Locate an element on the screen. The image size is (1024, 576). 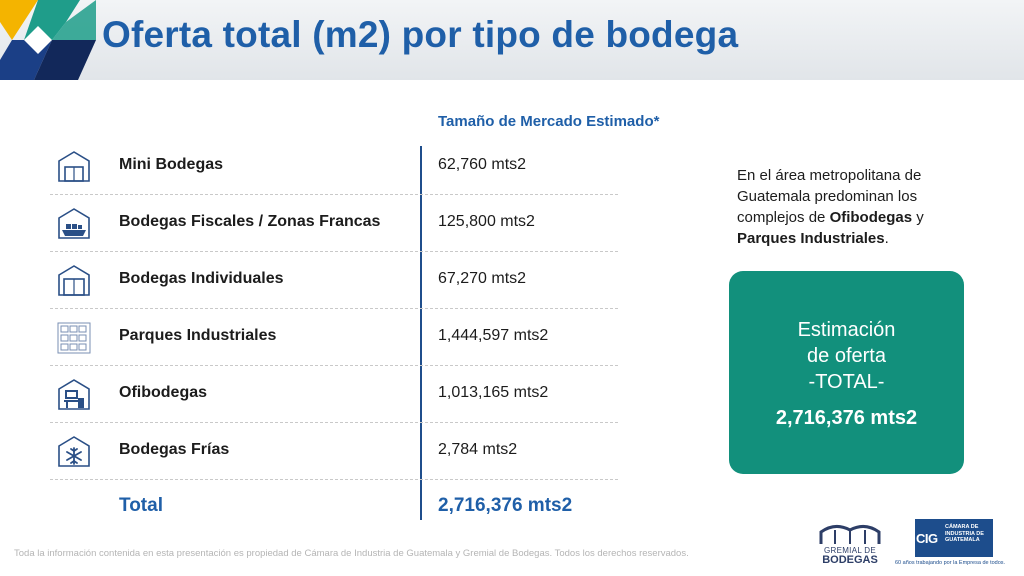
note-bold-2: Parques Industriales is located at coordinates (811, 238).